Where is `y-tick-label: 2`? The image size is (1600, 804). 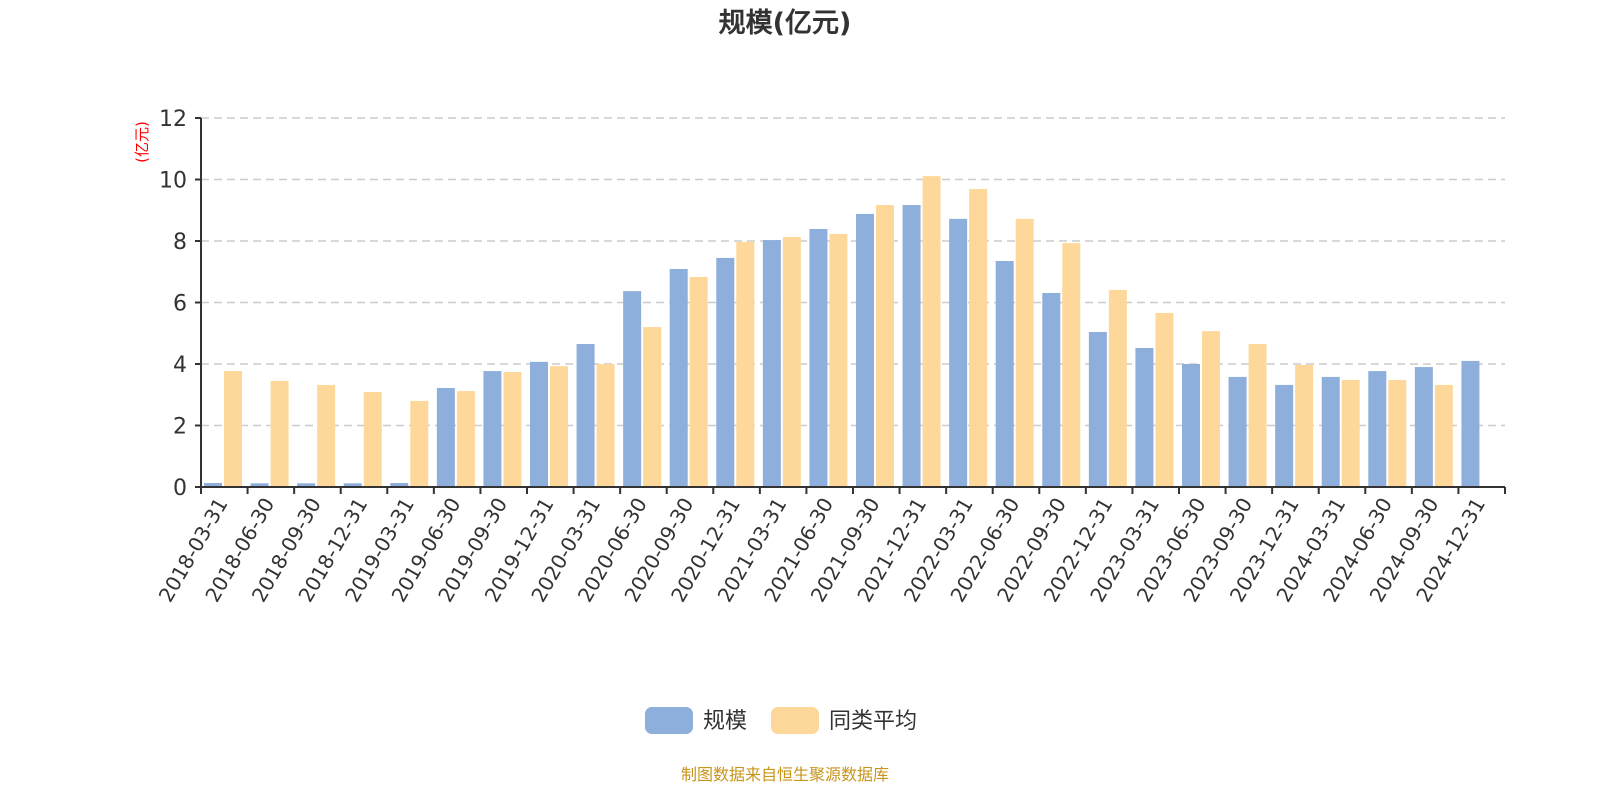 y-tick-label: 2 is located at coordinates (180, 427).